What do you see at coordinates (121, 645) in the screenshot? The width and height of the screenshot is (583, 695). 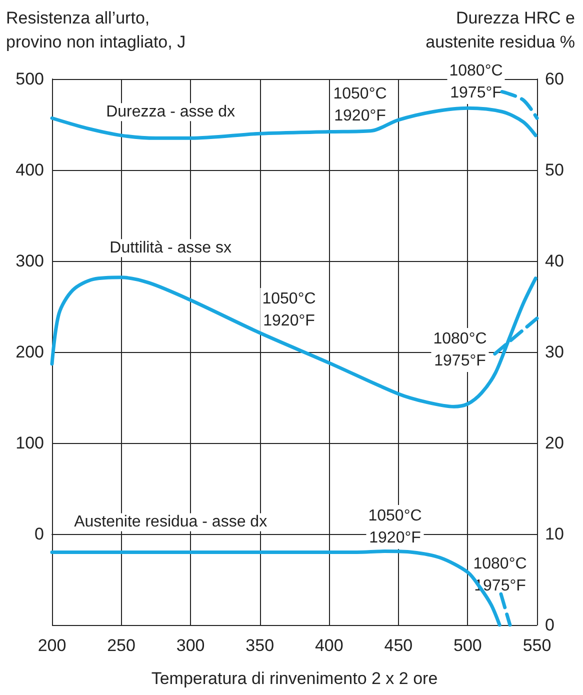 I see `x-tick-label: 250` at bounding box center [121, 645].